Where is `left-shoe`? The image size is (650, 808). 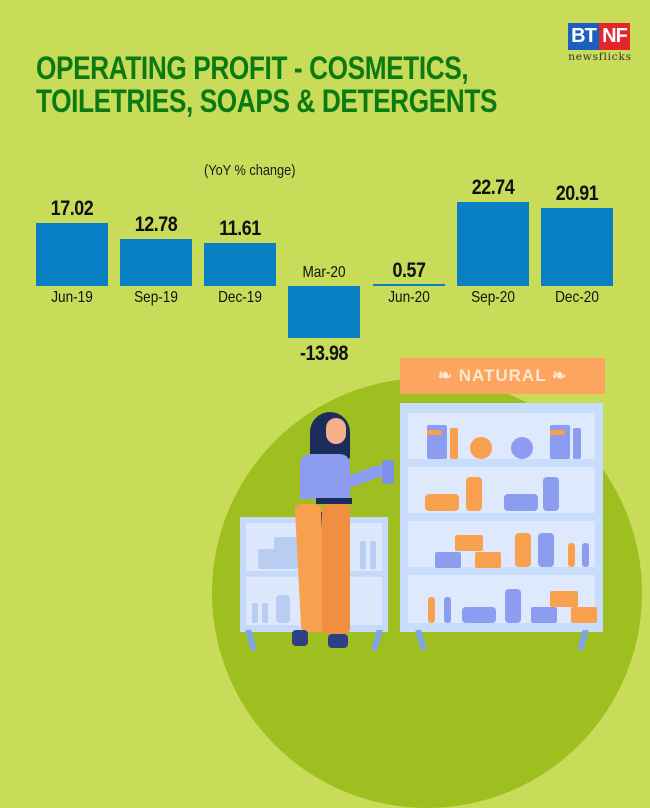 left-shoe is located at coordinates (300, 638).